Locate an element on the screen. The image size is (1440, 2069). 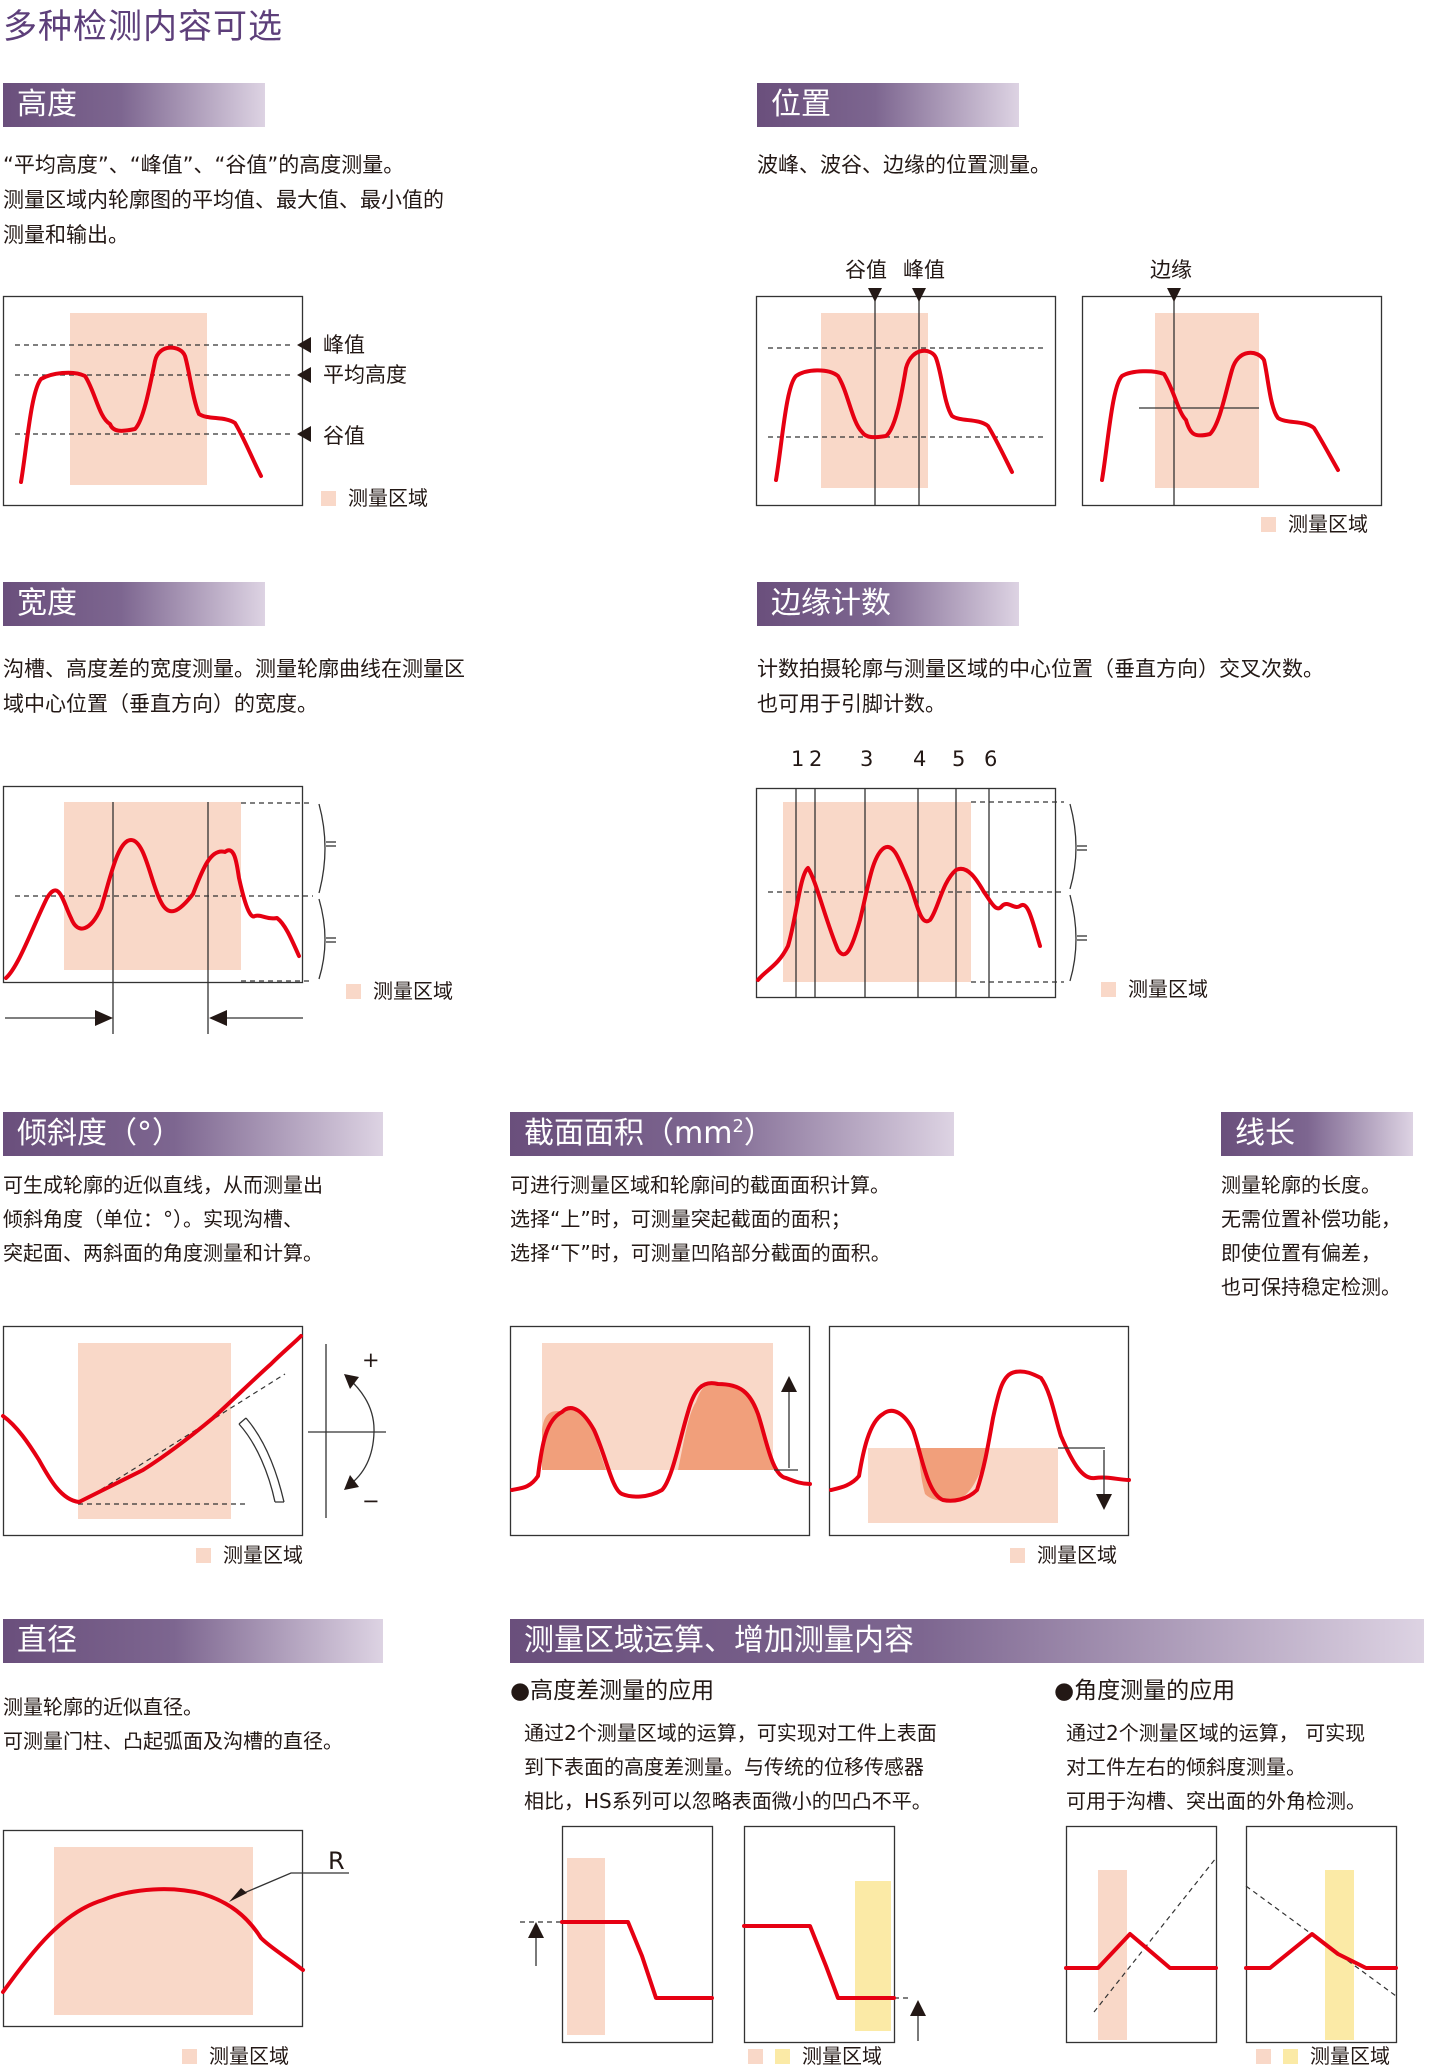
count-label: 5 is located at coordinates (959, 759).